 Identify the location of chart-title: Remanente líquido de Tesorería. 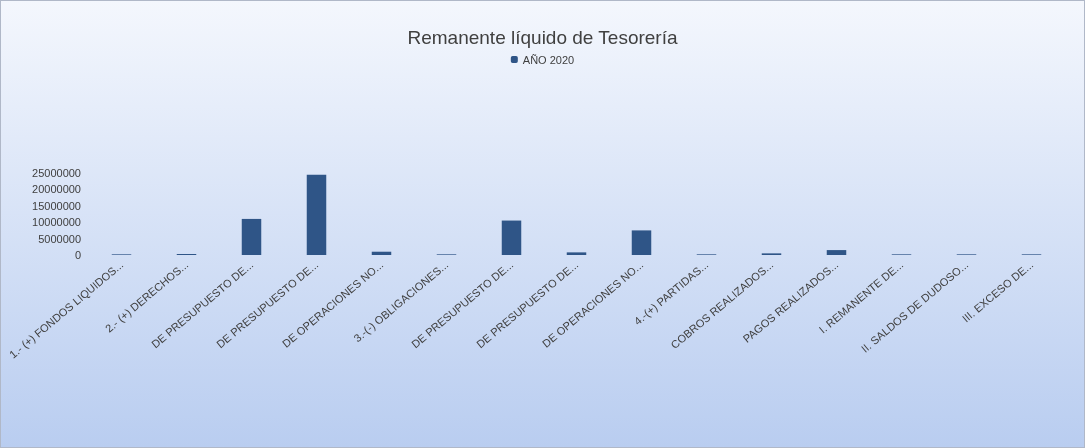
(542, 37).